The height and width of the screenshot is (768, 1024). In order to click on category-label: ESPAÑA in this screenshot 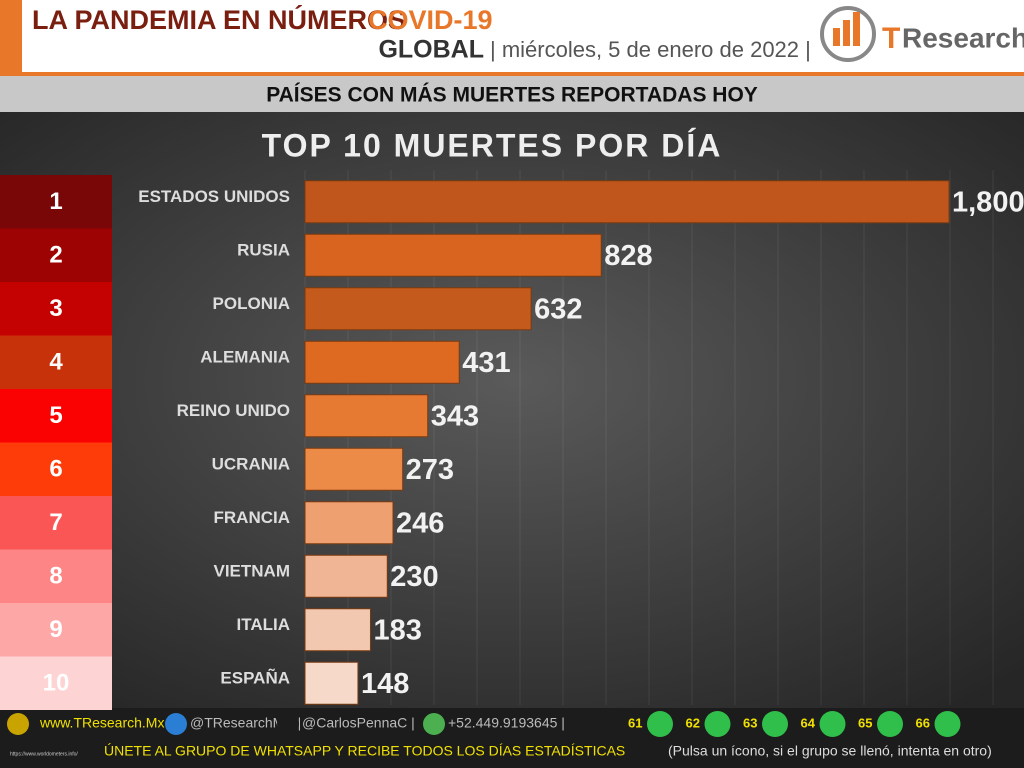, I will do `click(255, 678)`.